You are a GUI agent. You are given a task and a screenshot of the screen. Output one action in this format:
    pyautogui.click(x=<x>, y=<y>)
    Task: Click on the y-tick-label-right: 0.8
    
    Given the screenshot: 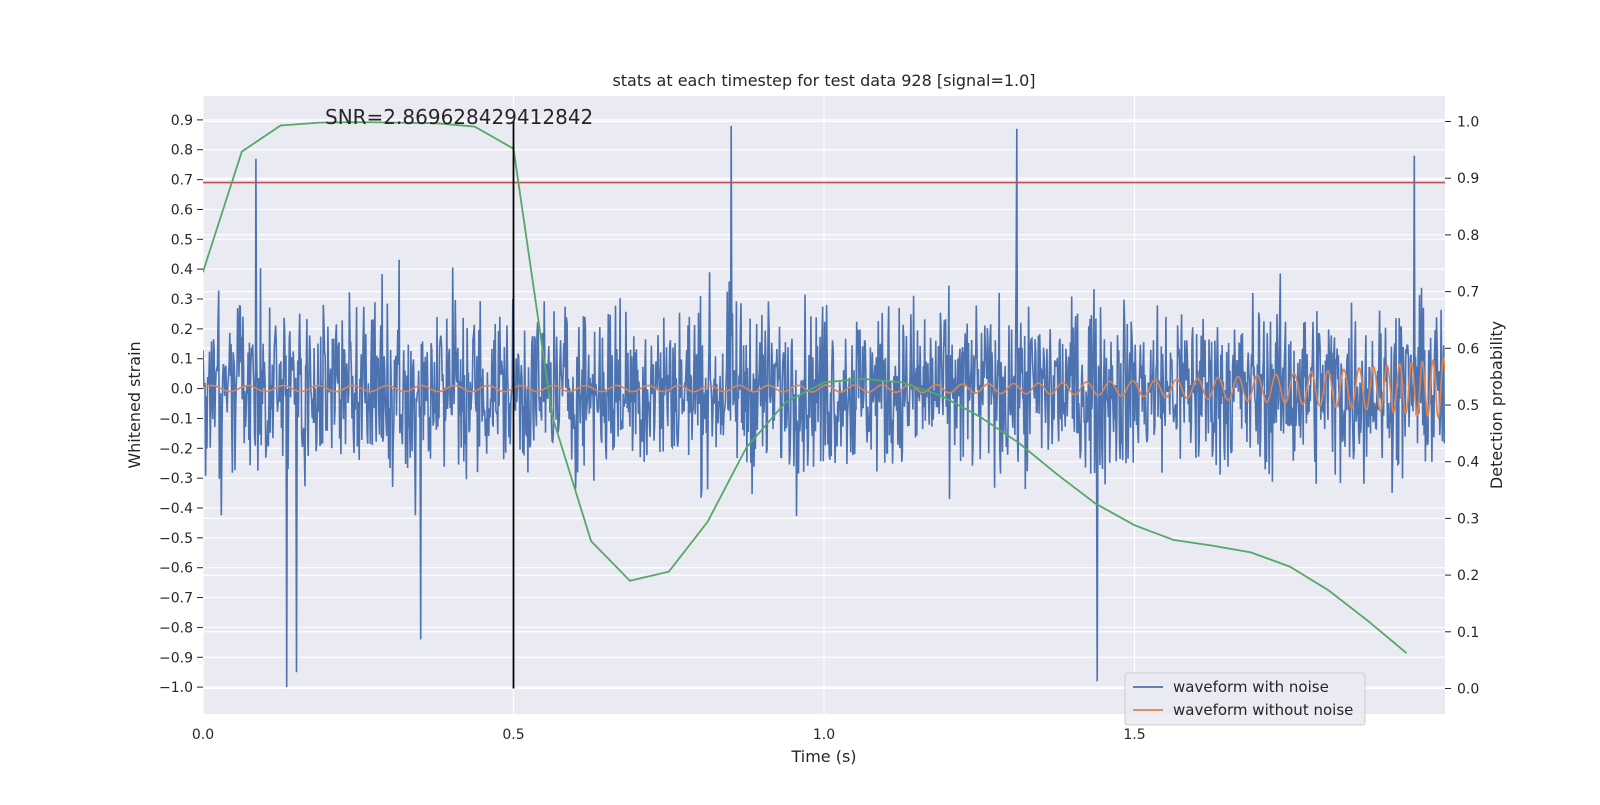 What is the action you would take?
    pyautogui.click(x=1468, y=236)
    